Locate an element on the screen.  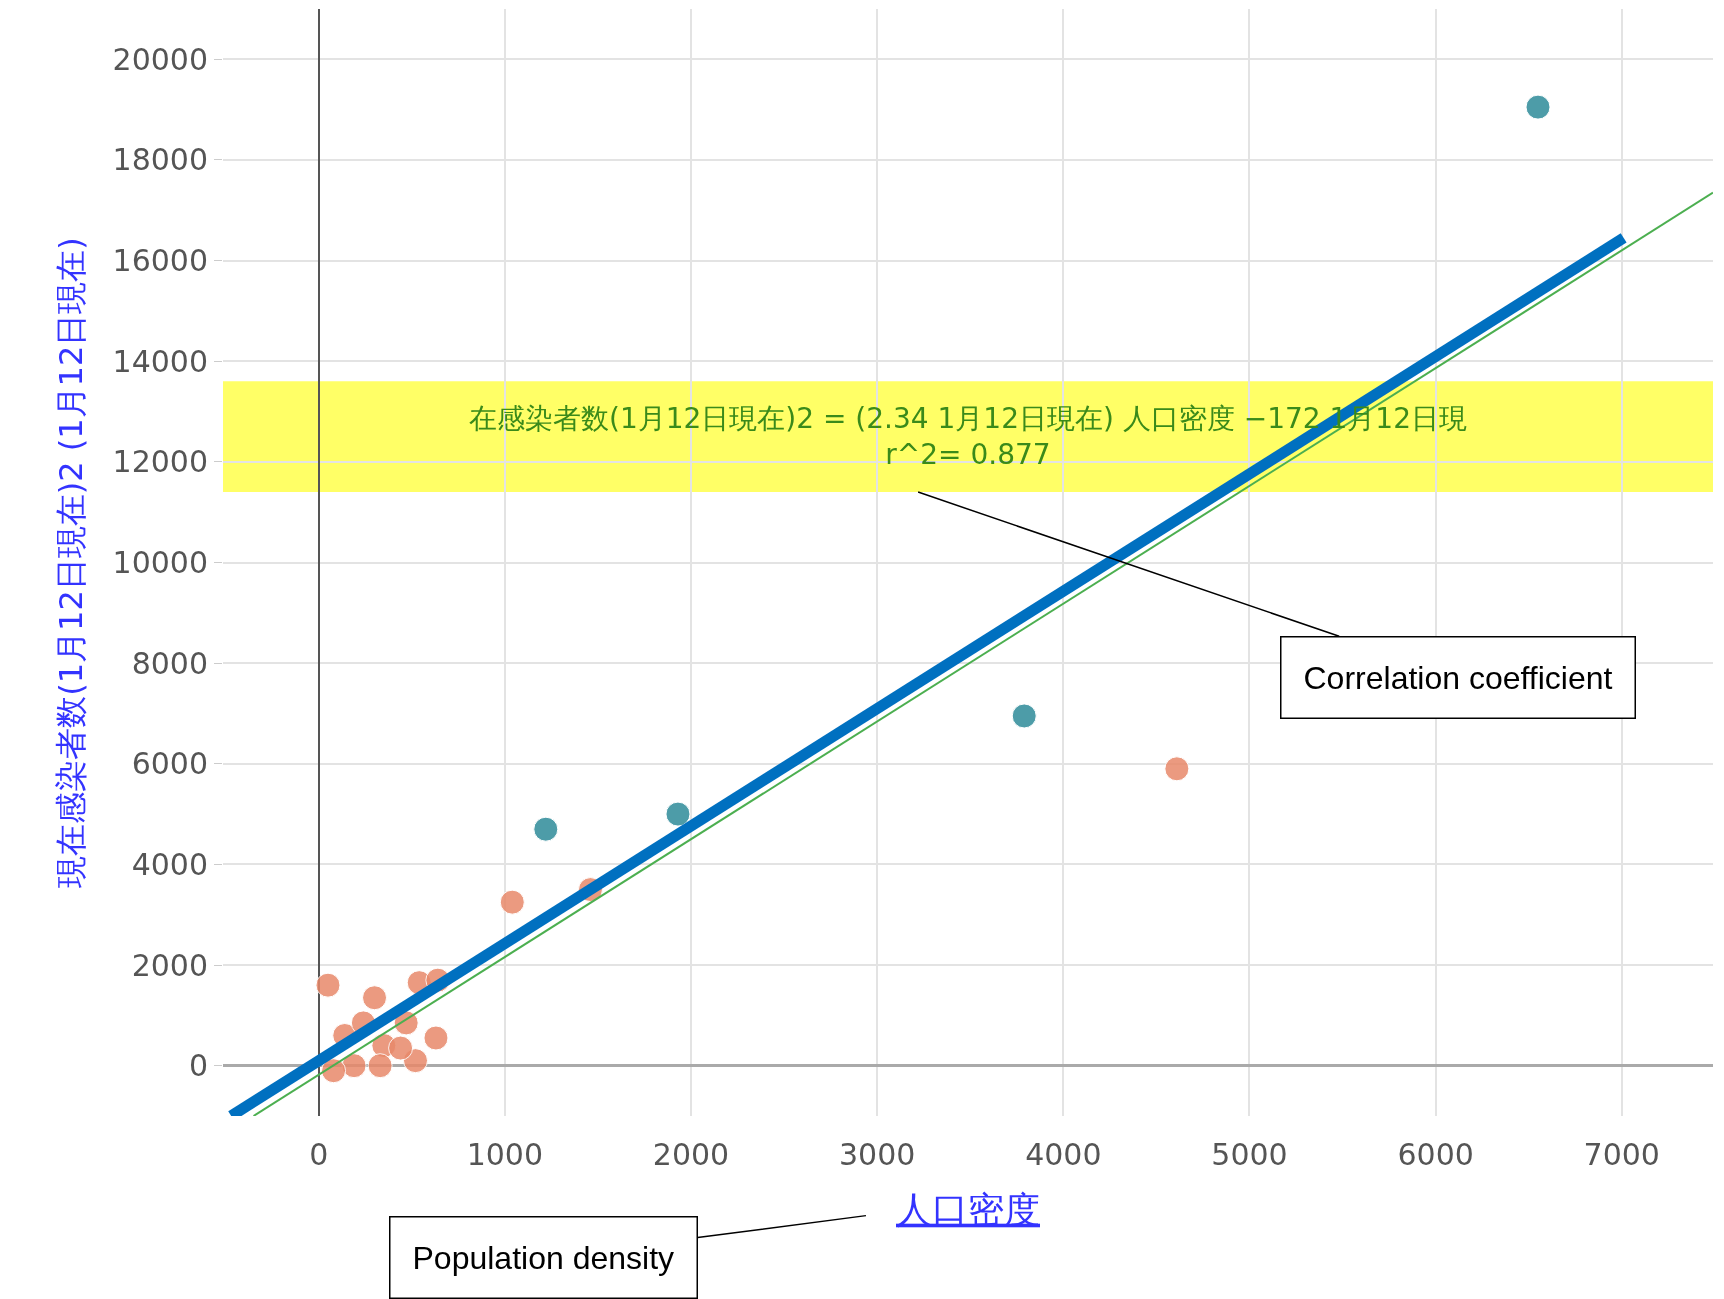
y-tick-label: 0 is located at coordinates (198, 1066).